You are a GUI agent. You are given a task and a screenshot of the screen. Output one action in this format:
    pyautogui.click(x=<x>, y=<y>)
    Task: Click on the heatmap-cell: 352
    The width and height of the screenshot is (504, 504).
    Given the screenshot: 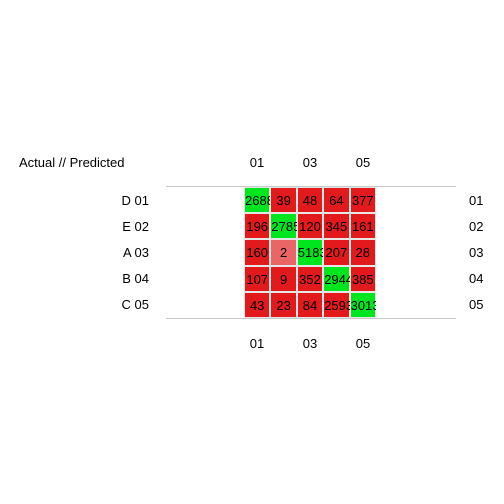 What is the action you would take?
    pyautogui.click(x=310, y=279)
    